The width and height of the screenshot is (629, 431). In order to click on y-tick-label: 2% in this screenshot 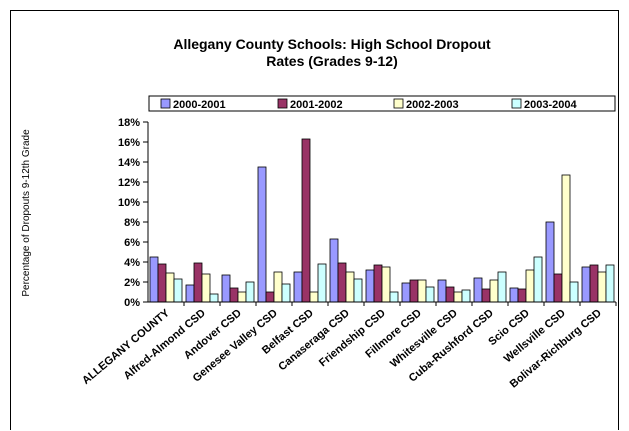, I will do `click(132, 283)`.